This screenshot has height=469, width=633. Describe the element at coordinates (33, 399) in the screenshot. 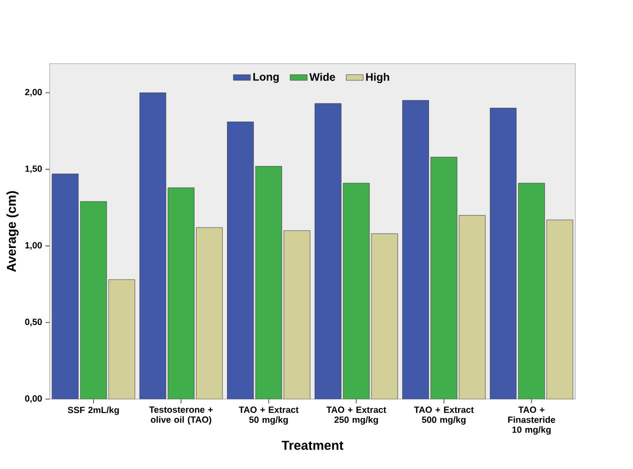

I see `y-tick-label: 0,00` at that location.